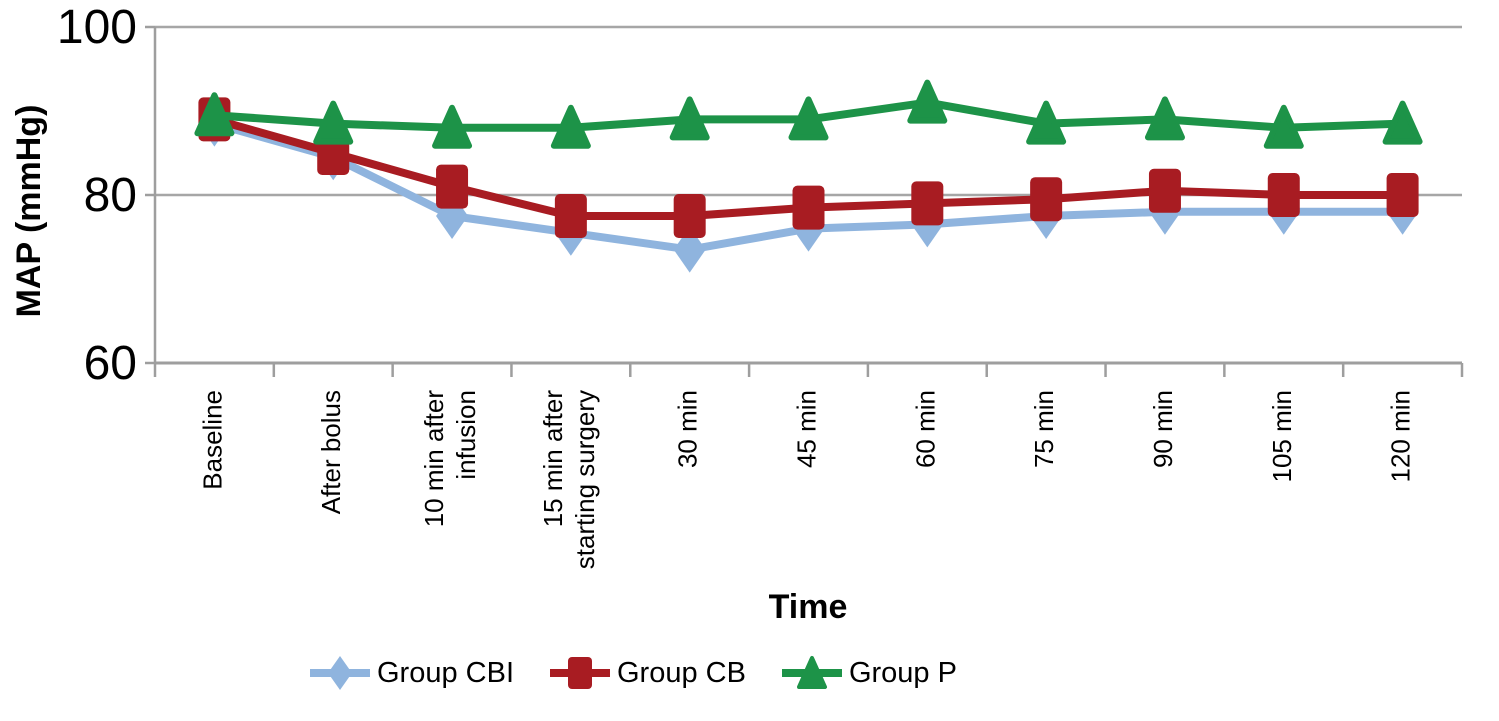 This screenshot has width=1499, height=721. What do you see at coordinates (1044, 429) in the screenshot?
I see `x-tick-label: 75 min` at bounding box center [1044, 429].